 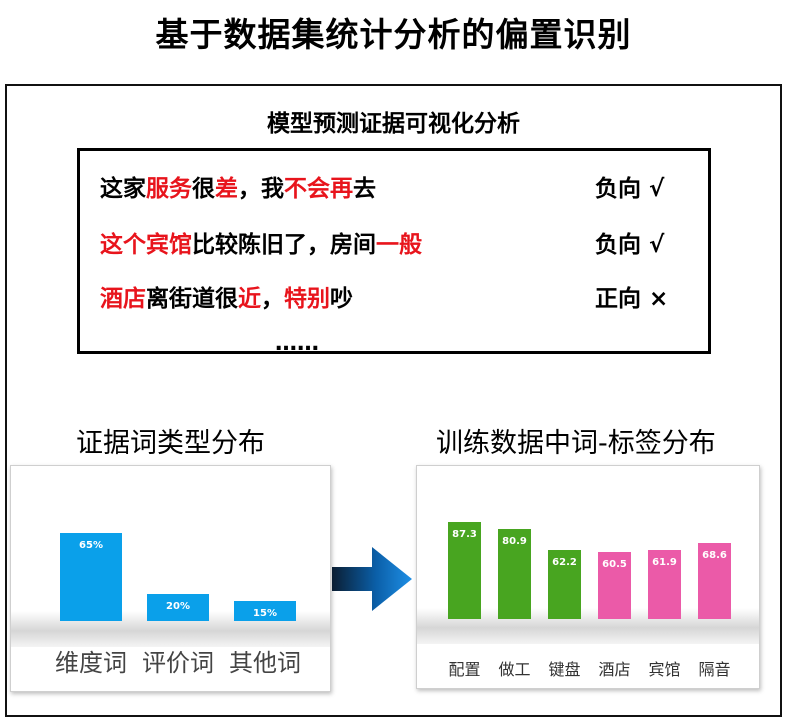 I want to click on sentence-text: 比较陈旧了，房间, so click(x=284, y=245).